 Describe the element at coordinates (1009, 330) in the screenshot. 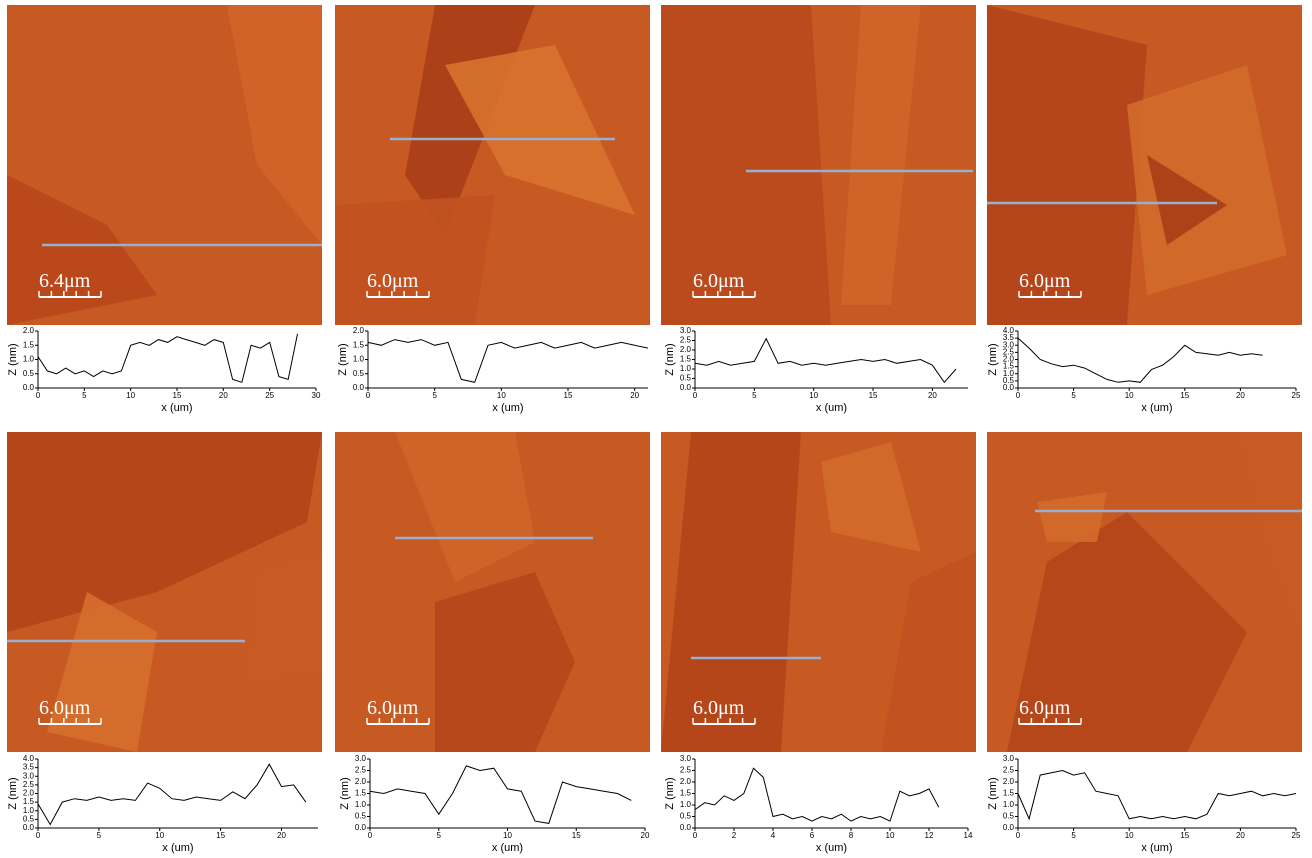

I see `y-tick-label: 4.0` at that location.